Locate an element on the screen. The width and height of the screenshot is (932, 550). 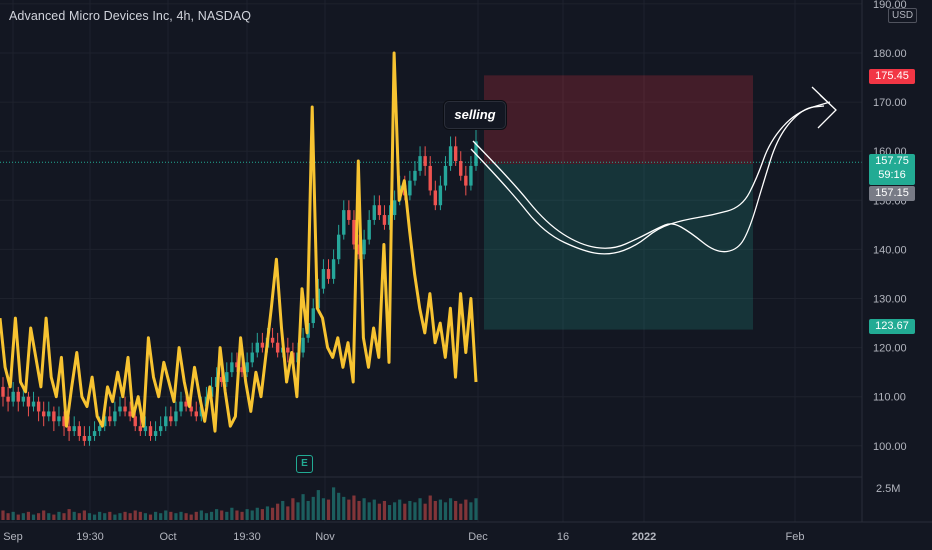
selling-note: selling is located at coordinates (475, 115).